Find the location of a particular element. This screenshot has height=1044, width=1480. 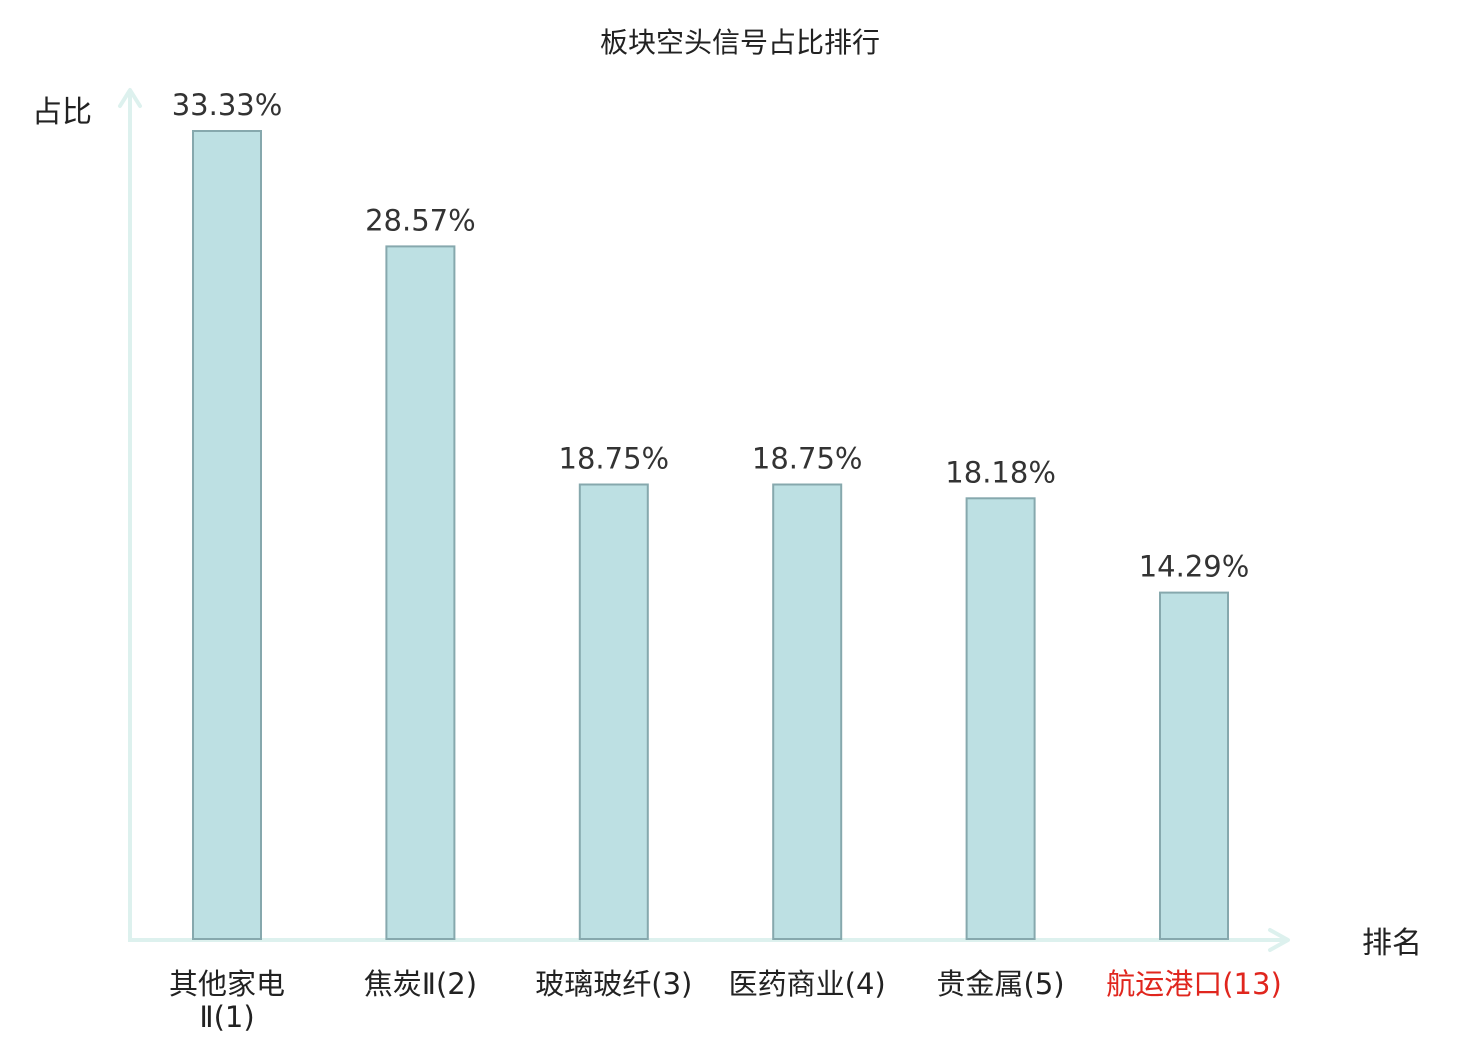

category-tick-label: 医药商业(4) is located at coordinates (807, 984).